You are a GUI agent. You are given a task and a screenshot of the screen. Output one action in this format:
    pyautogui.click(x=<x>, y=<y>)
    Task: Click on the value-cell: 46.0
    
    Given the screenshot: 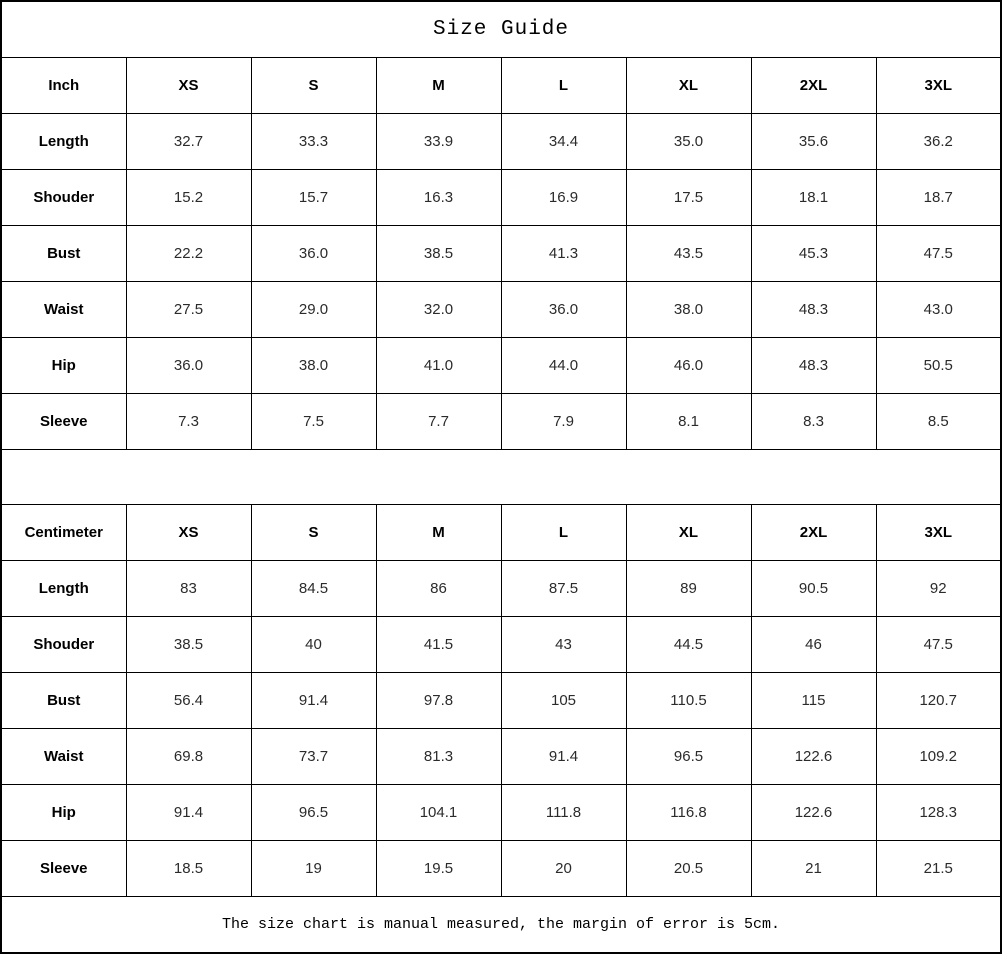 What is the action you would take?
    pyautogui.click(x=688, y=365)
    